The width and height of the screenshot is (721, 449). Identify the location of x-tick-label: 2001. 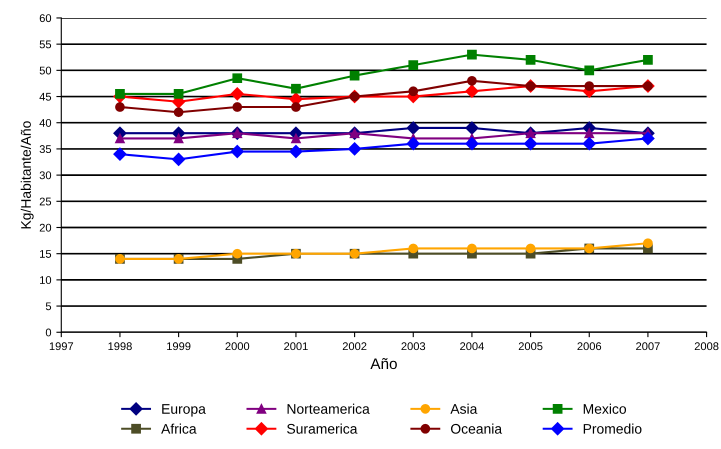
(296, 346).